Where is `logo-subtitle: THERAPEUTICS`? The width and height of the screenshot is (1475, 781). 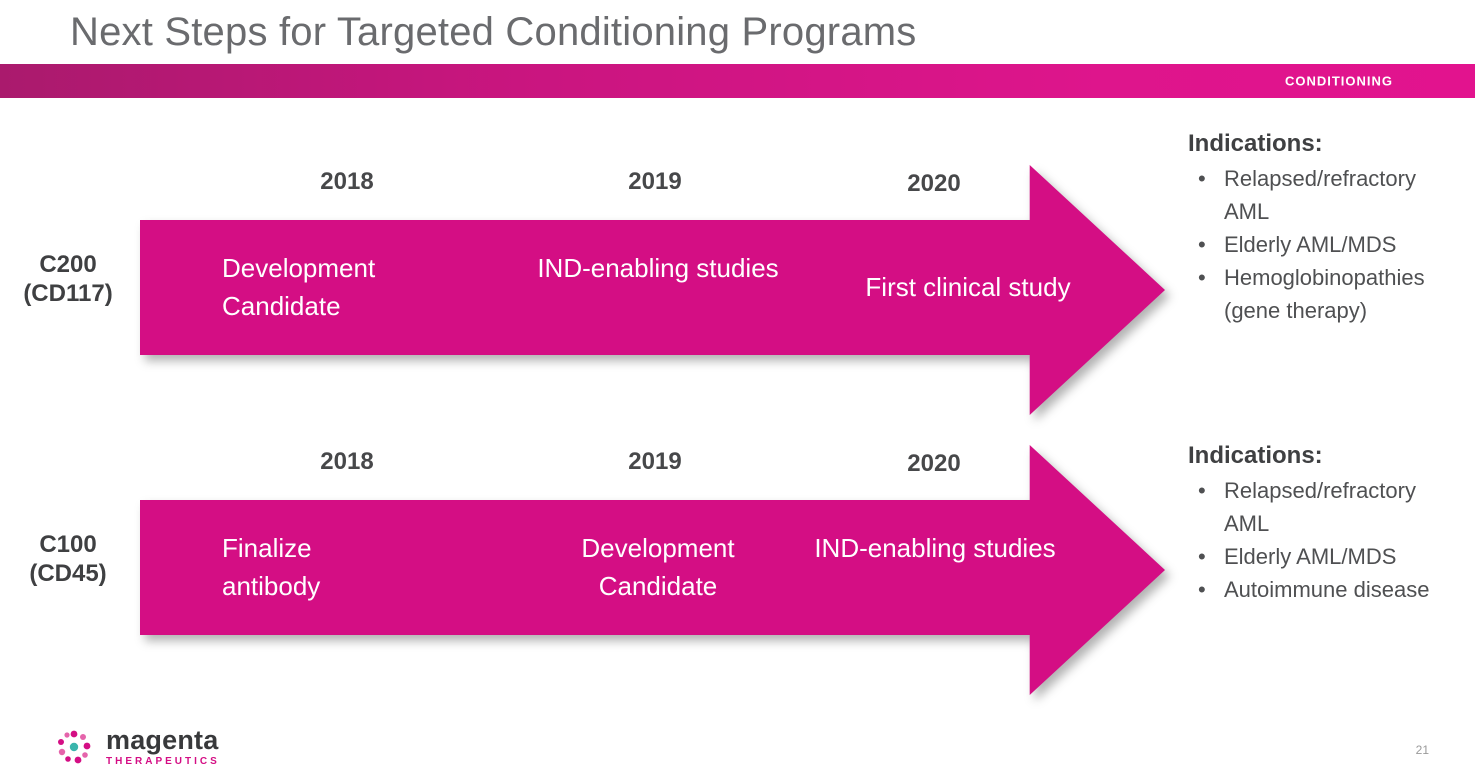 logo-subtitle: THERAPEUTICS is located at coordinates (163, 761).